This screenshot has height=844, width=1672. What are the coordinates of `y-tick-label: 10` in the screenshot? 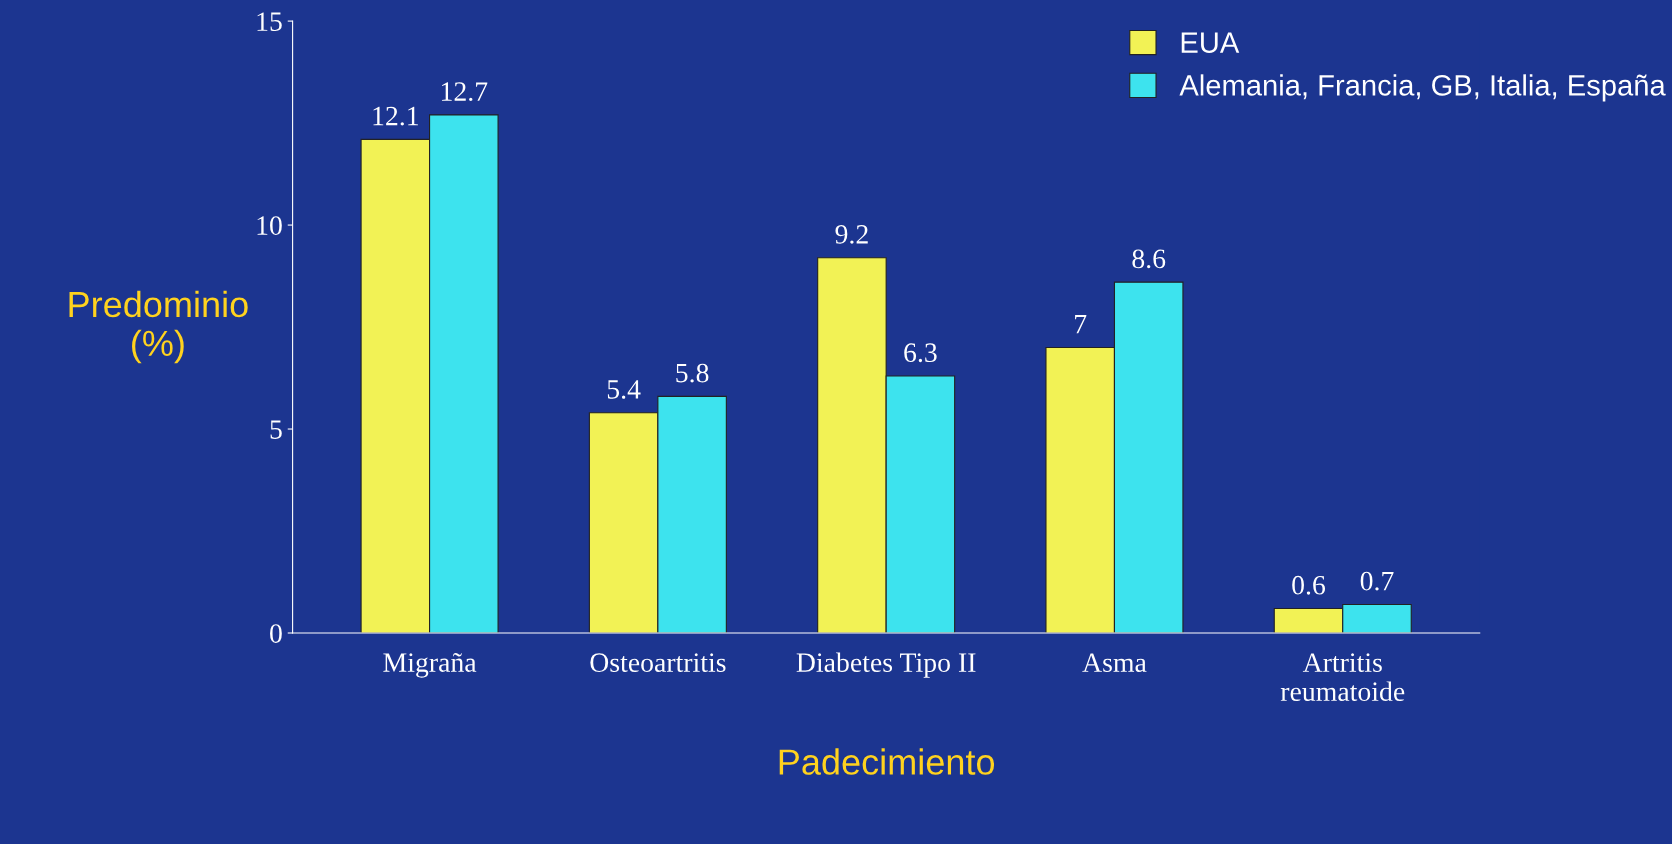 It's located at (269, 225).